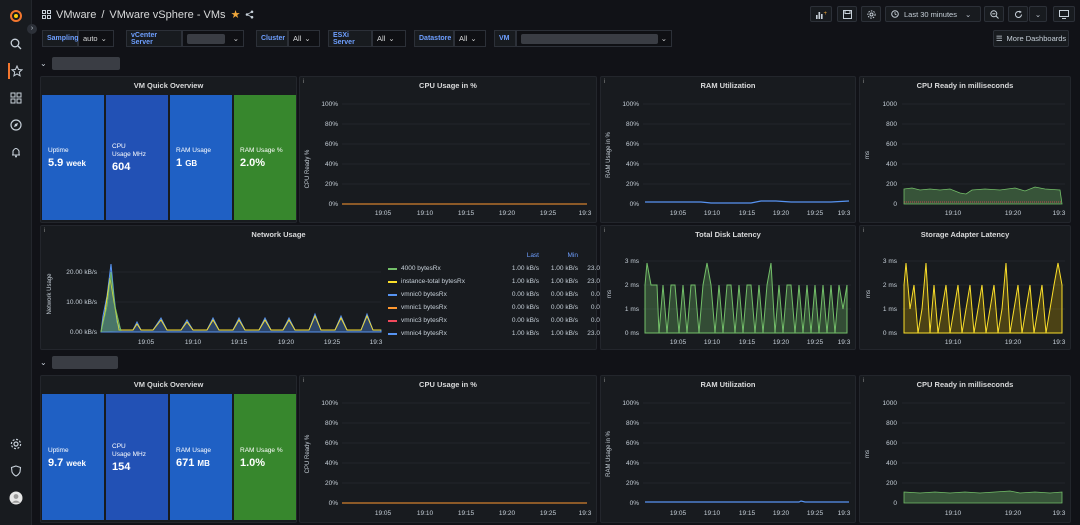 Image resolution: width=1080 pixels, height=525 pixels. I want to click on legend-min-value: 0.00 kB/s, so click(564, 320).